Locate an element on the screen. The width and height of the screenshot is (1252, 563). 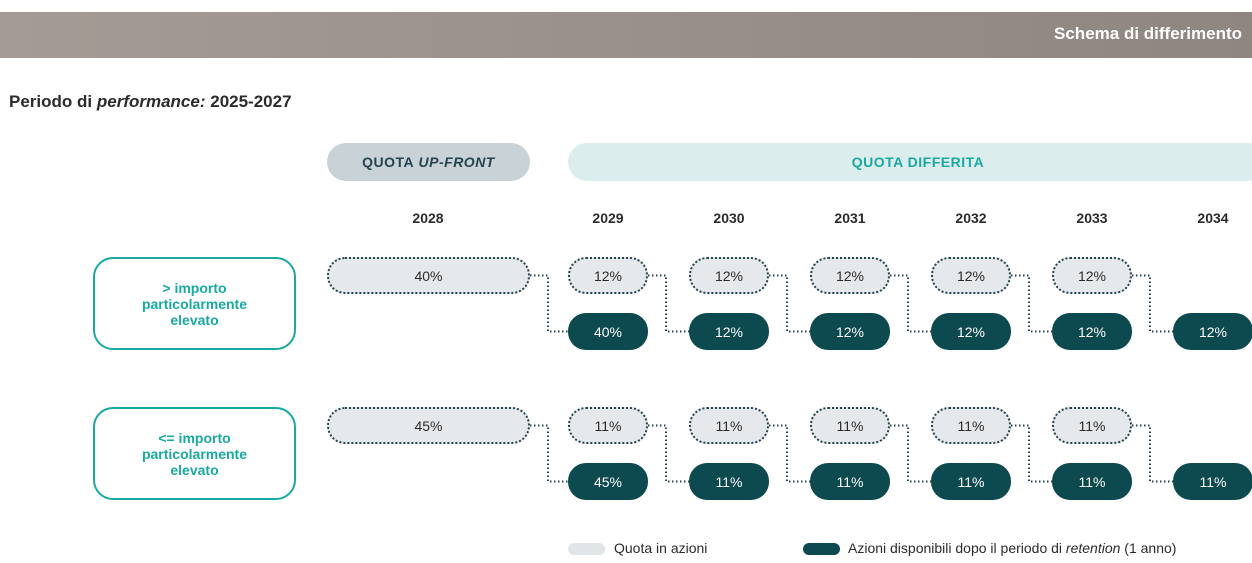
legend-text: Azioni disponibili dopo il periodo di is located at coordinates (955, 548).